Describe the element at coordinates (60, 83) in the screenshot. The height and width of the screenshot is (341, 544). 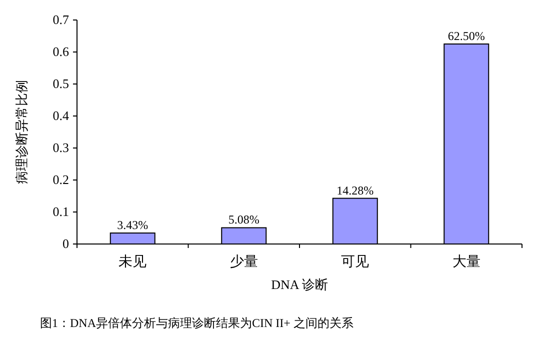
I see `y-tick-label: 0.5` at that location.